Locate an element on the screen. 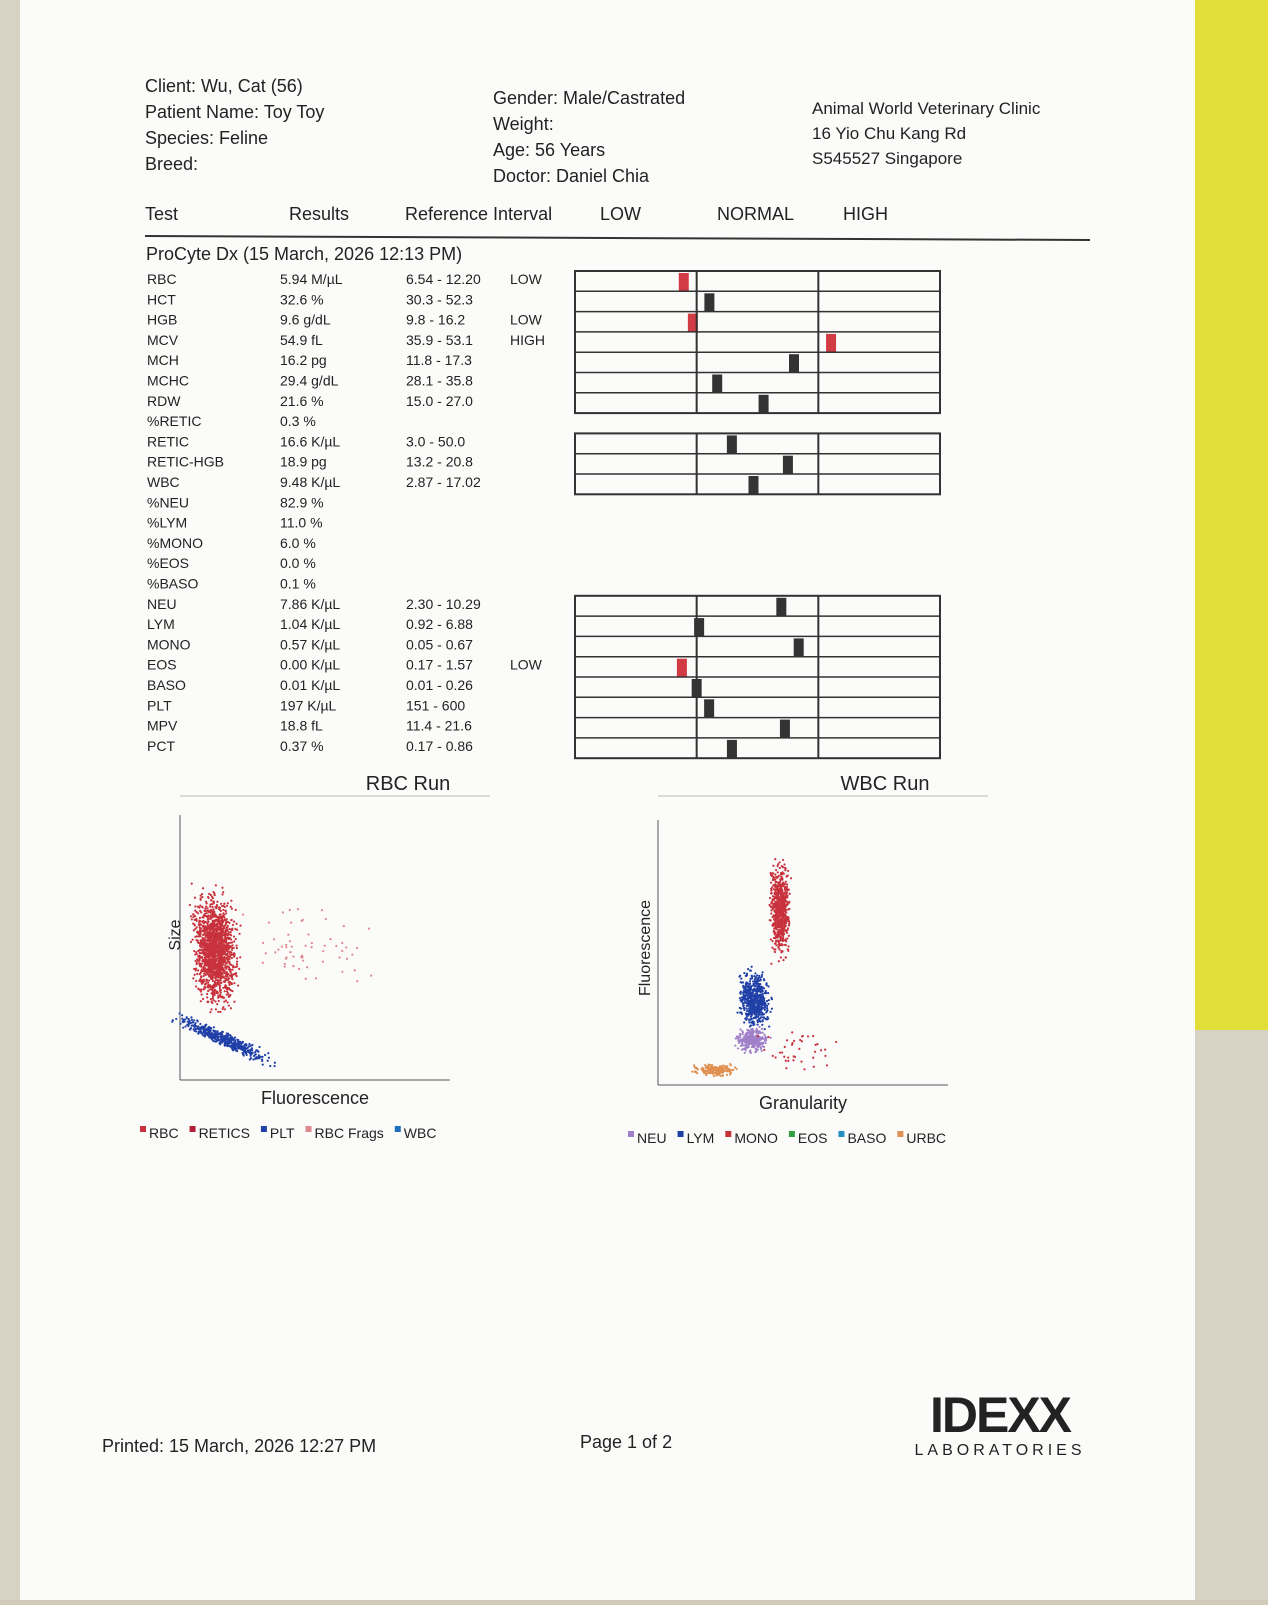  legend-swatch is located at coordinates (308, 1129).